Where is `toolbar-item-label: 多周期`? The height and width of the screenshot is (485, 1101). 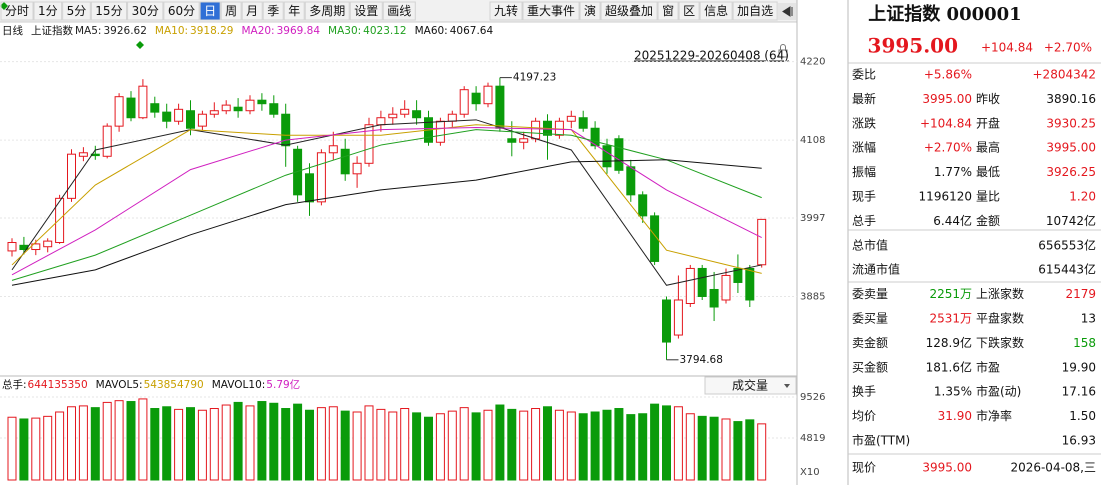 toolbar-item-label: 多周期 is located at coordinates (327, 11).